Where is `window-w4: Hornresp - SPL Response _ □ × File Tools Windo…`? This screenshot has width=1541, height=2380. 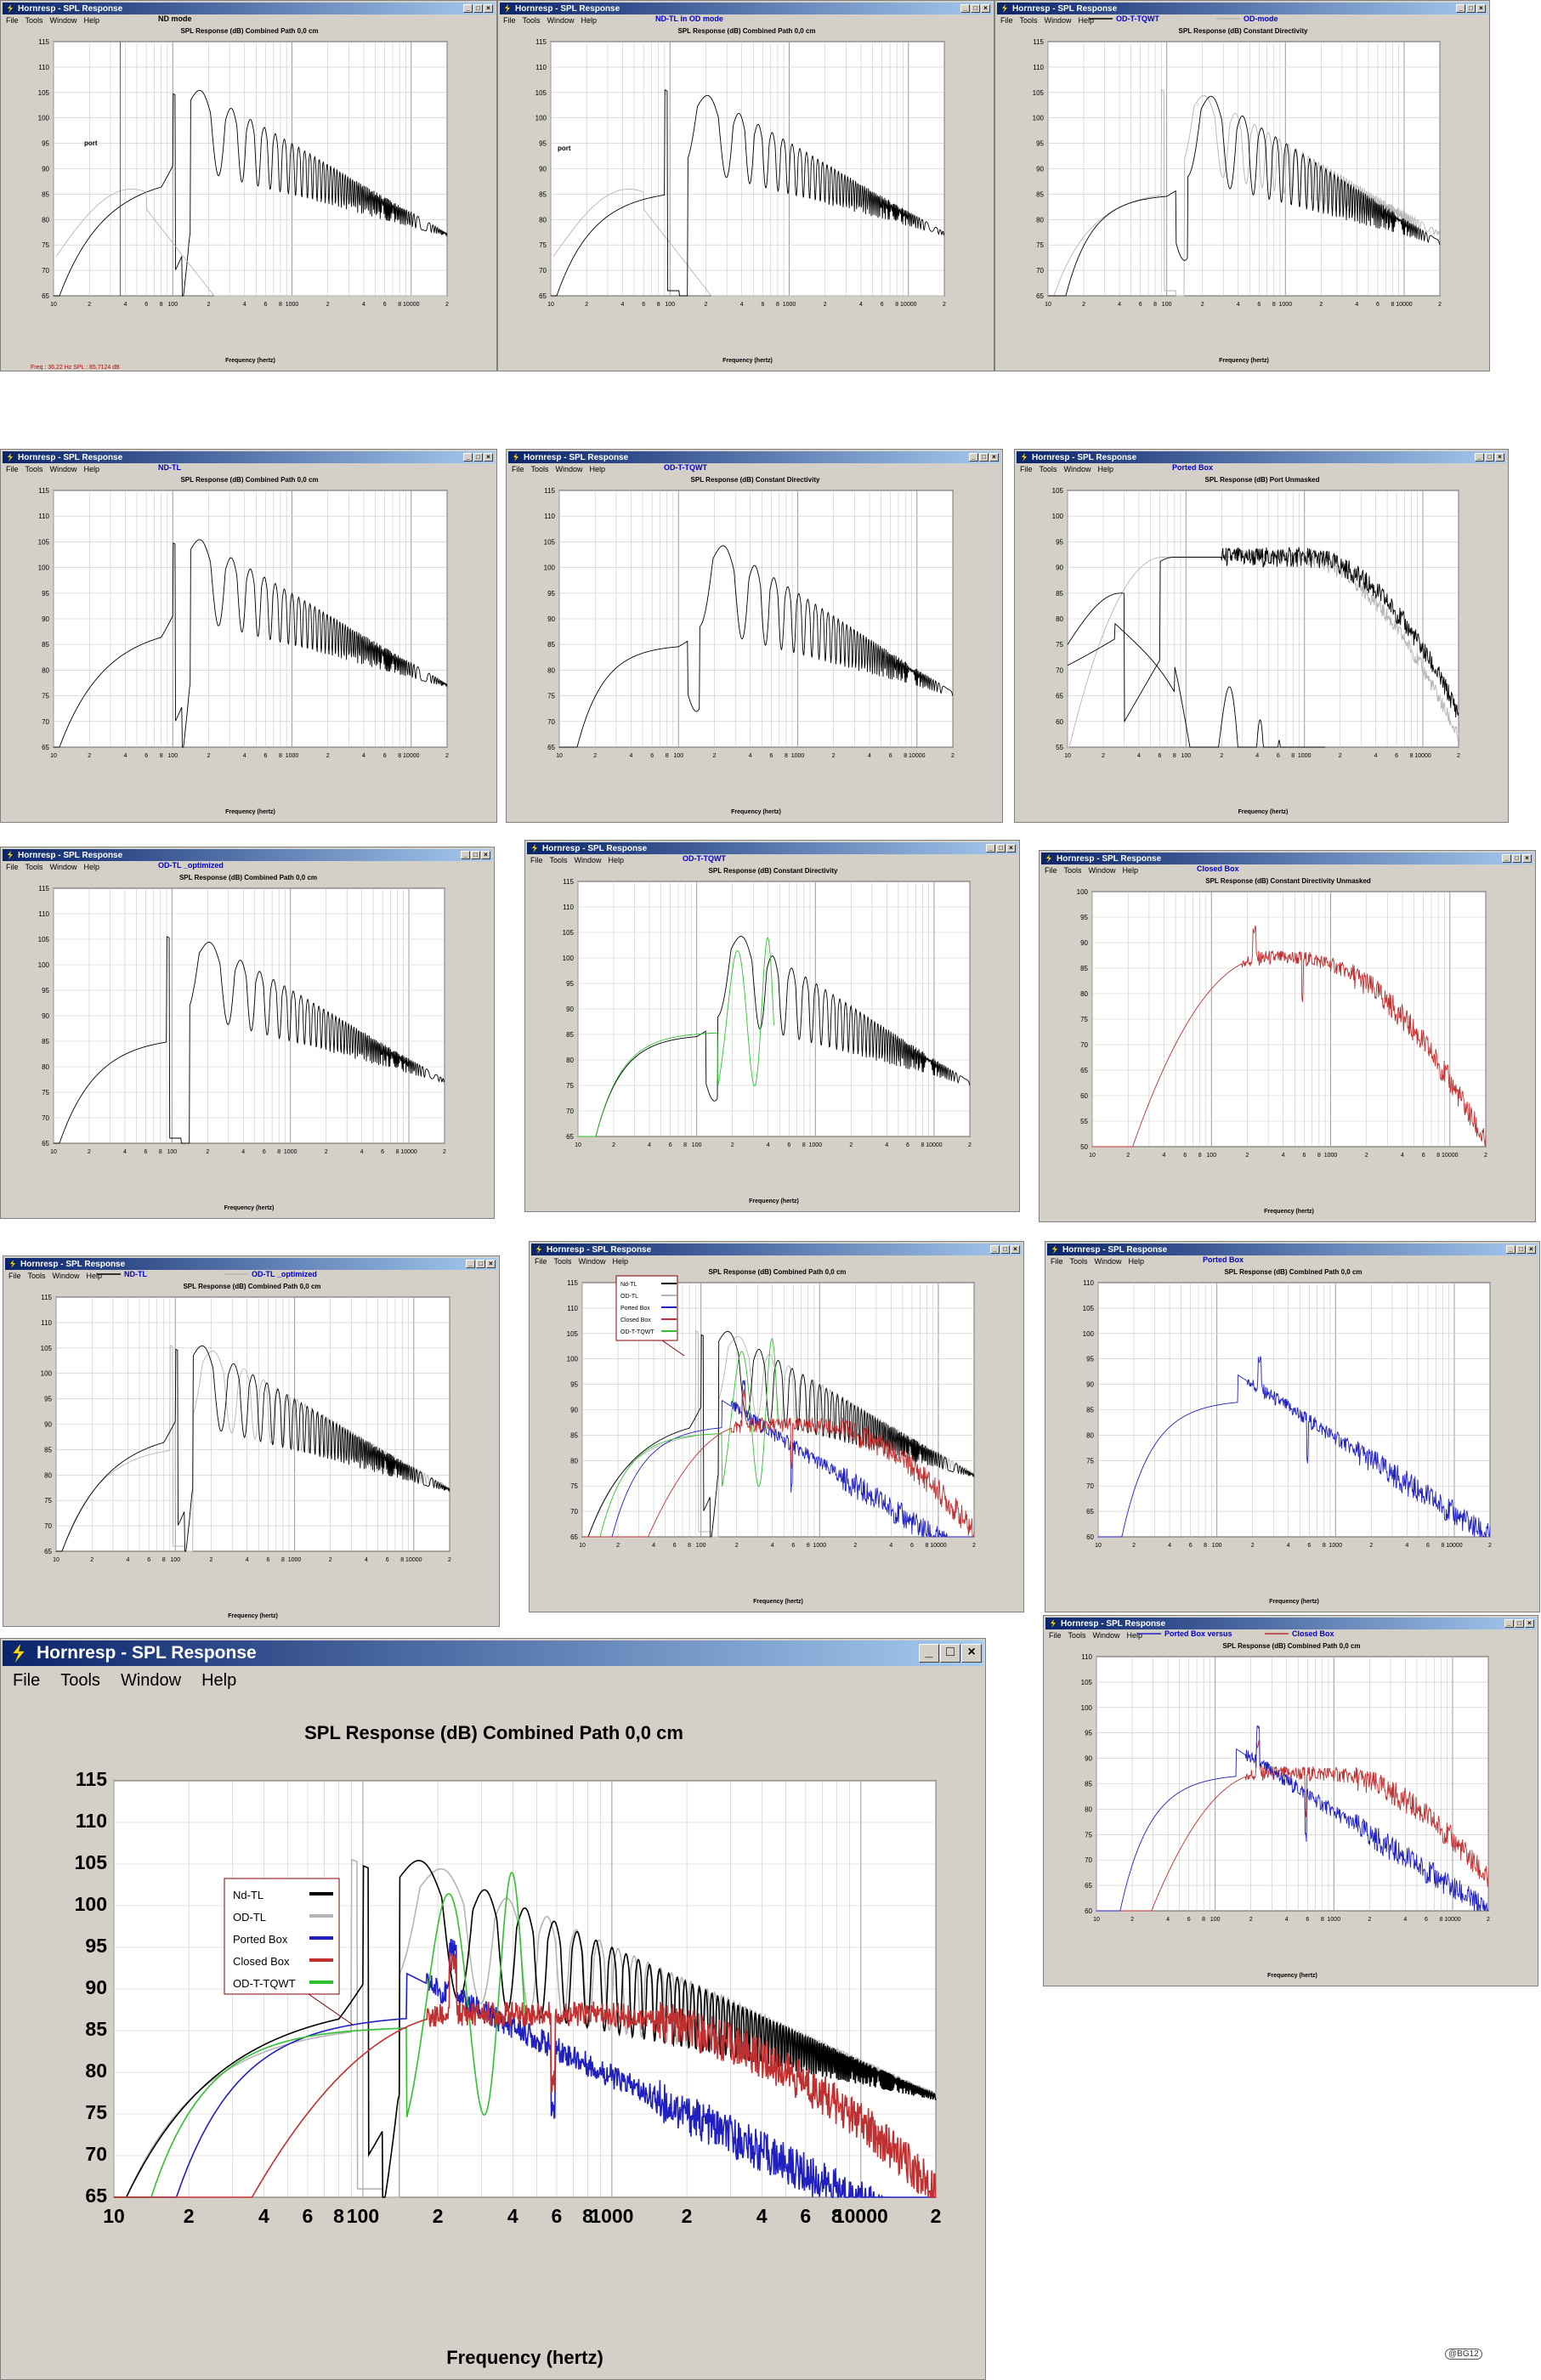 window-w4: Hornresp - SPL Response _ □ × File Tools Windo… is located at coordinates (248, 636).